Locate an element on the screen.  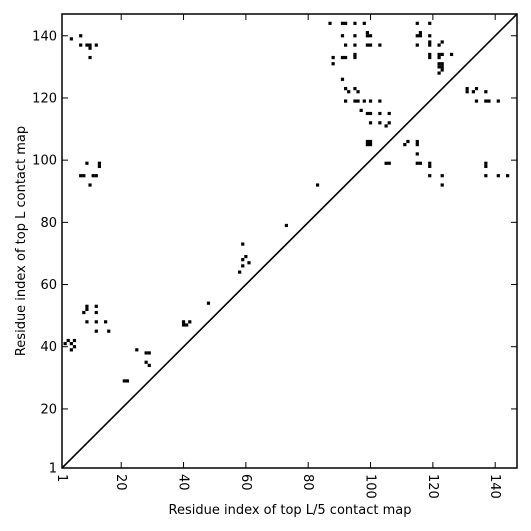
y-tick-label: 120 is located at coordinates (44, 98).